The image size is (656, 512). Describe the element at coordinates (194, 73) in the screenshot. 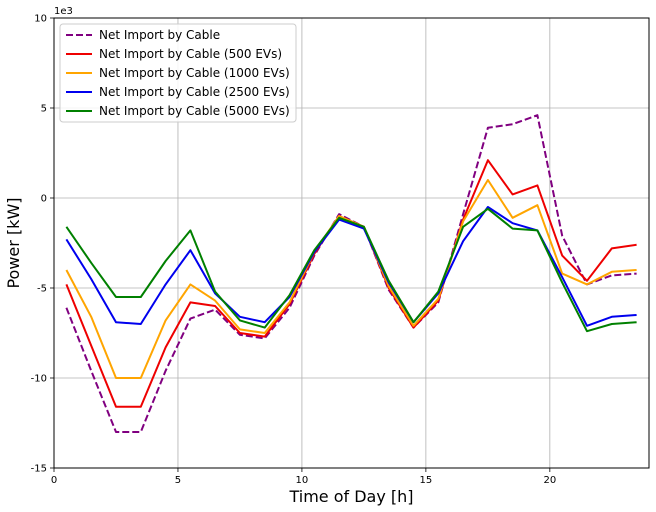

I see `legend-label: Net Import by Cable (1000 EVs)` at that location.